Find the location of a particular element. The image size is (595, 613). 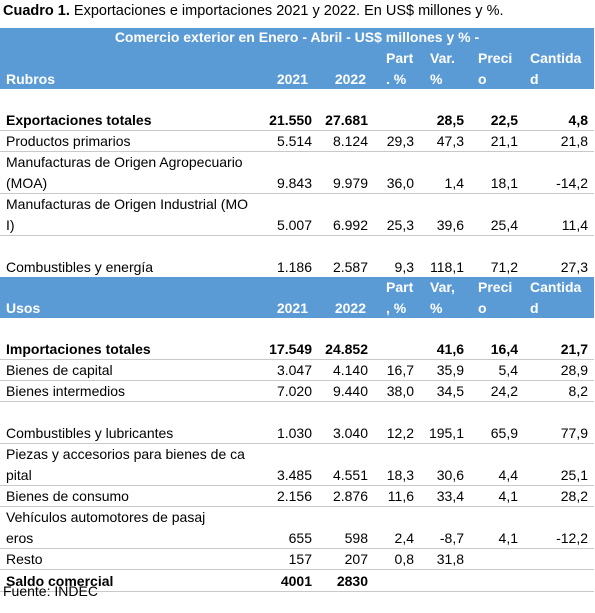

row-label: Vehículos automotores de pasajeros is located at coordinates (106, 527).